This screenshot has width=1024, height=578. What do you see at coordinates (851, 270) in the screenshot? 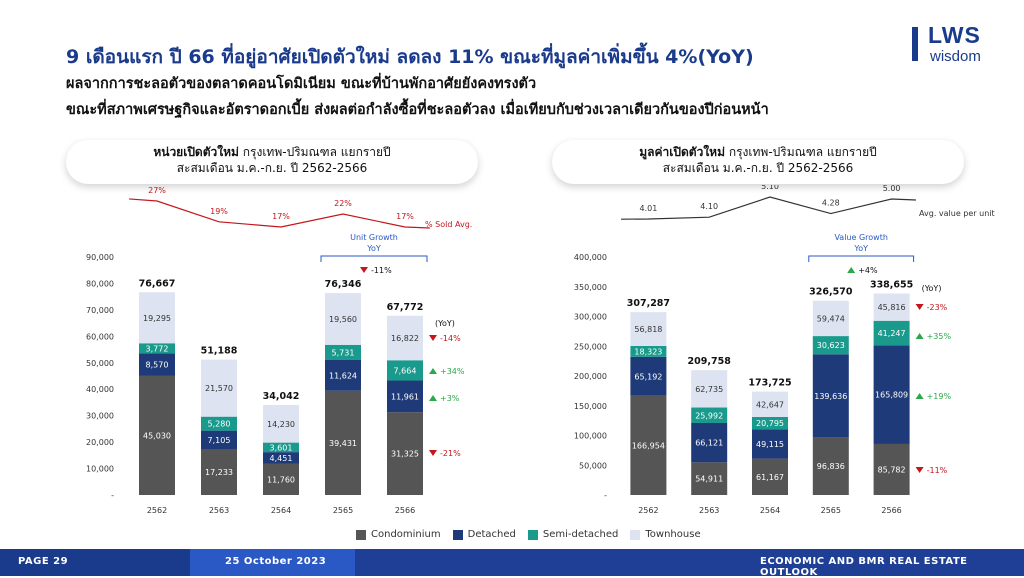
I see `growth-arrow-up` at bounding box center [851, 270].